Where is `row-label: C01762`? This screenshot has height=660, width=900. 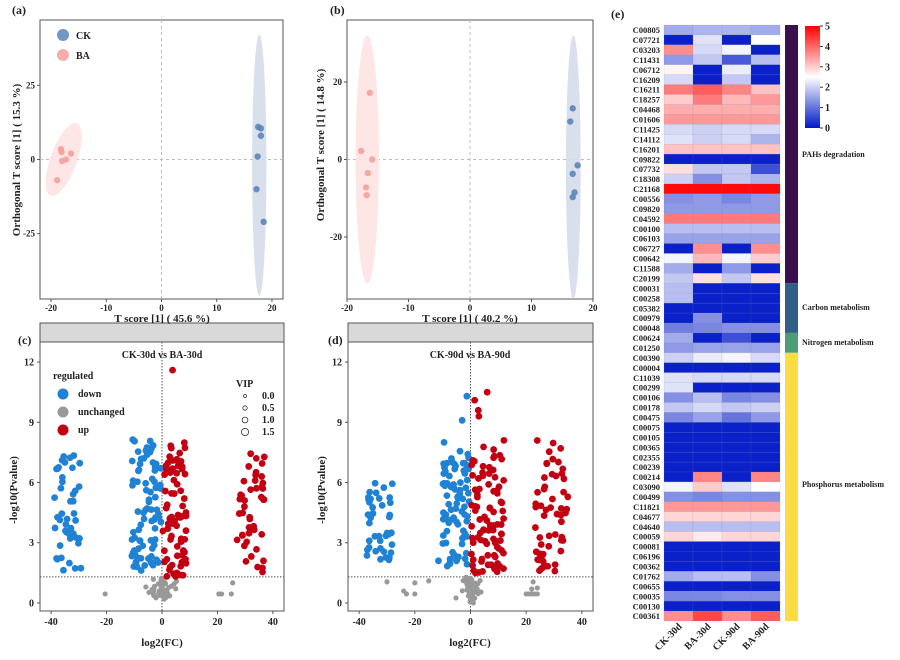 row-label: C01762 is located at coordinates (646, 576).